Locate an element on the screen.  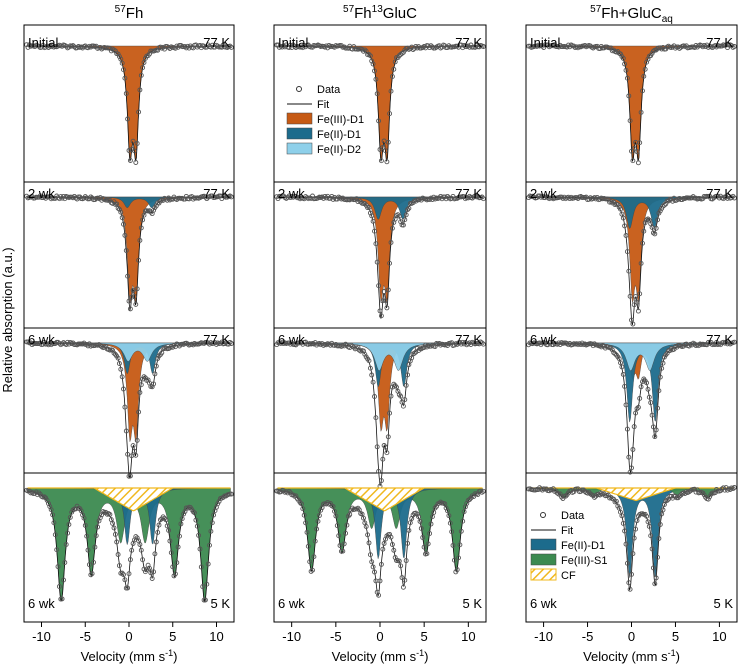
x-axis-label-superscript: -1 is located at coordinates (672, 653).